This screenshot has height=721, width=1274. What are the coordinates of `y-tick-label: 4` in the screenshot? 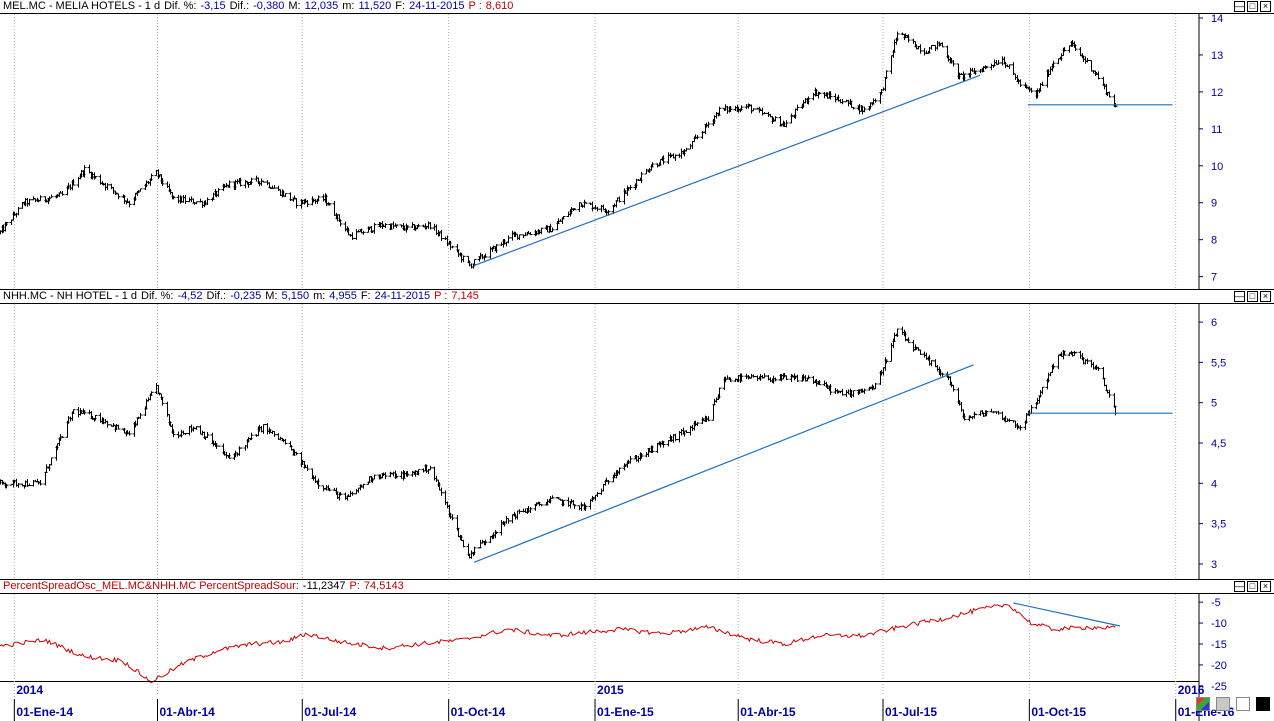 It's located at (1214, 484).